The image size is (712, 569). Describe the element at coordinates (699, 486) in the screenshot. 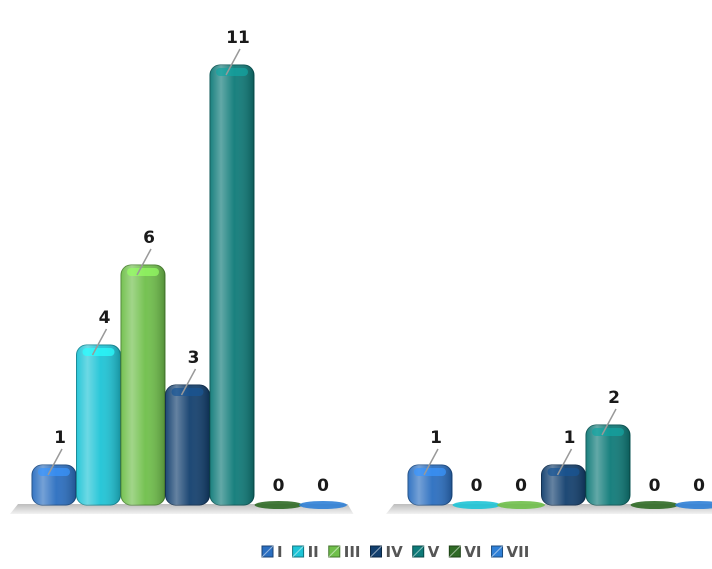

I see `data-label-VII-group-2: 0` at that location.